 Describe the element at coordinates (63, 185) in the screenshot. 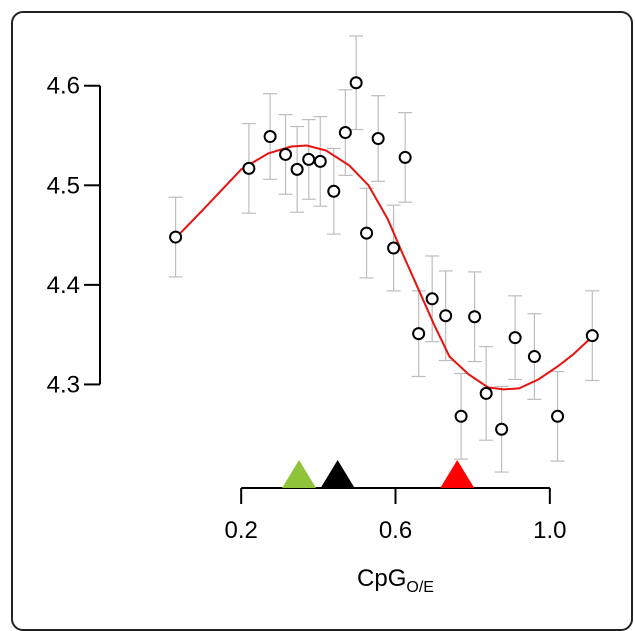

I see `y-tick-label: 4.5` at that location.